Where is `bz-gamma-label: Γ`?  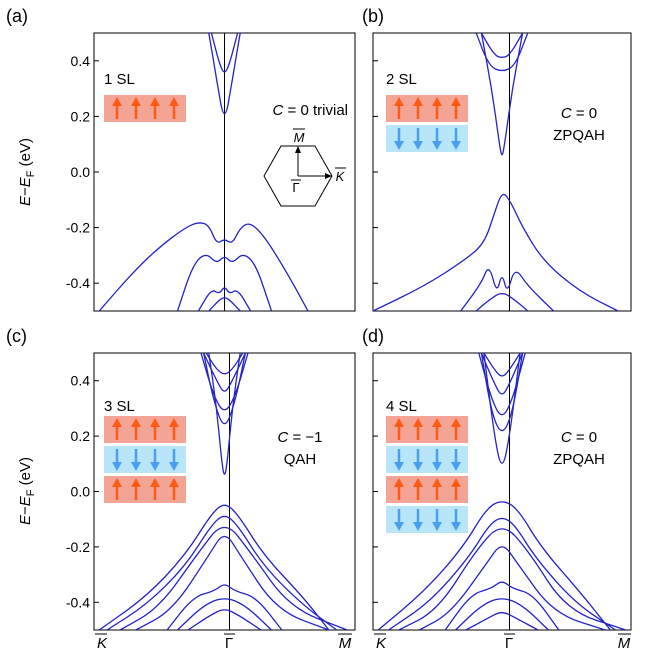
bz-gamma-label: Γ is located at coordinates (295, 187).